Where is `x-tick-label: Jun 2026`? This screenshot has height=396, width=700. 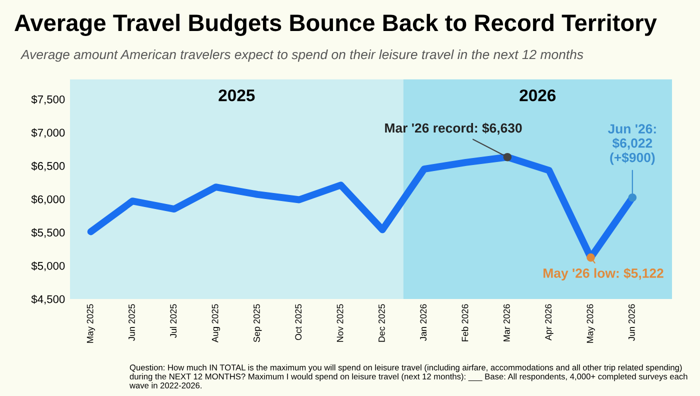 x-tick-label: Jun 2026 is located at coordinates (631, 322).